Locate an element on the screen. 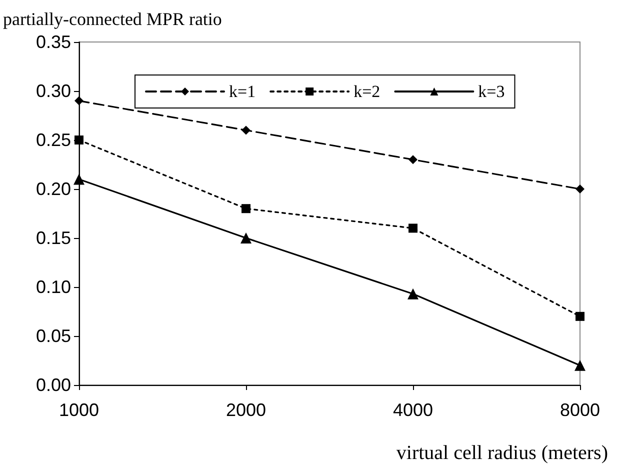  x-tick-label: 8000 is located at coordinates (580, 410).